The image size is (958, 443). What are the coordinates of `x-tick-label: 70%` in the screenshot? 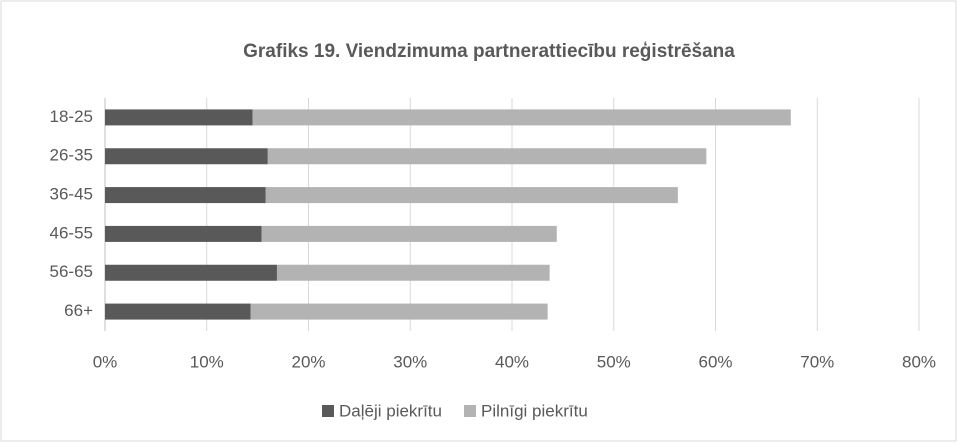 It's located at (817, 361).